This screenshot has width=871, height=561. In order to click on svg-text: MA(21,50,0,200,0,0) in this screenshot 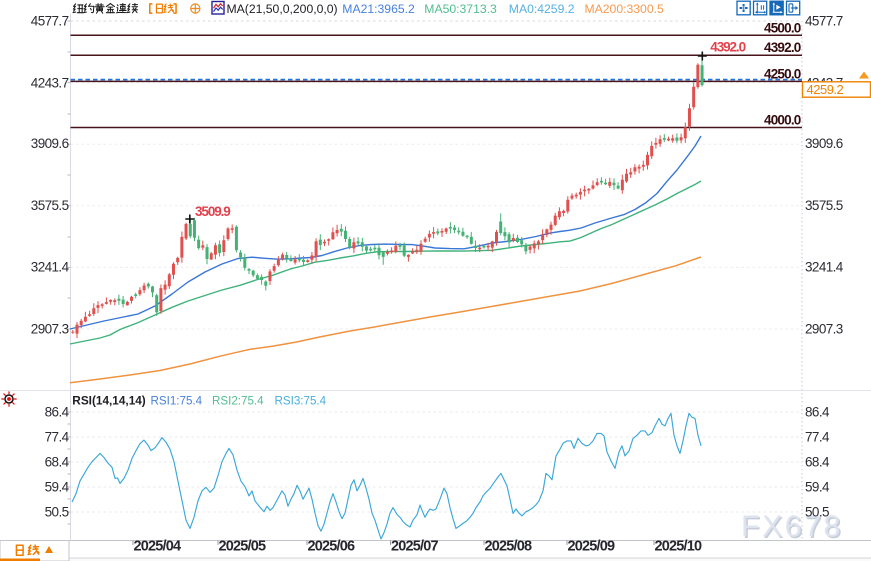, I will do `click(282, 9)`.